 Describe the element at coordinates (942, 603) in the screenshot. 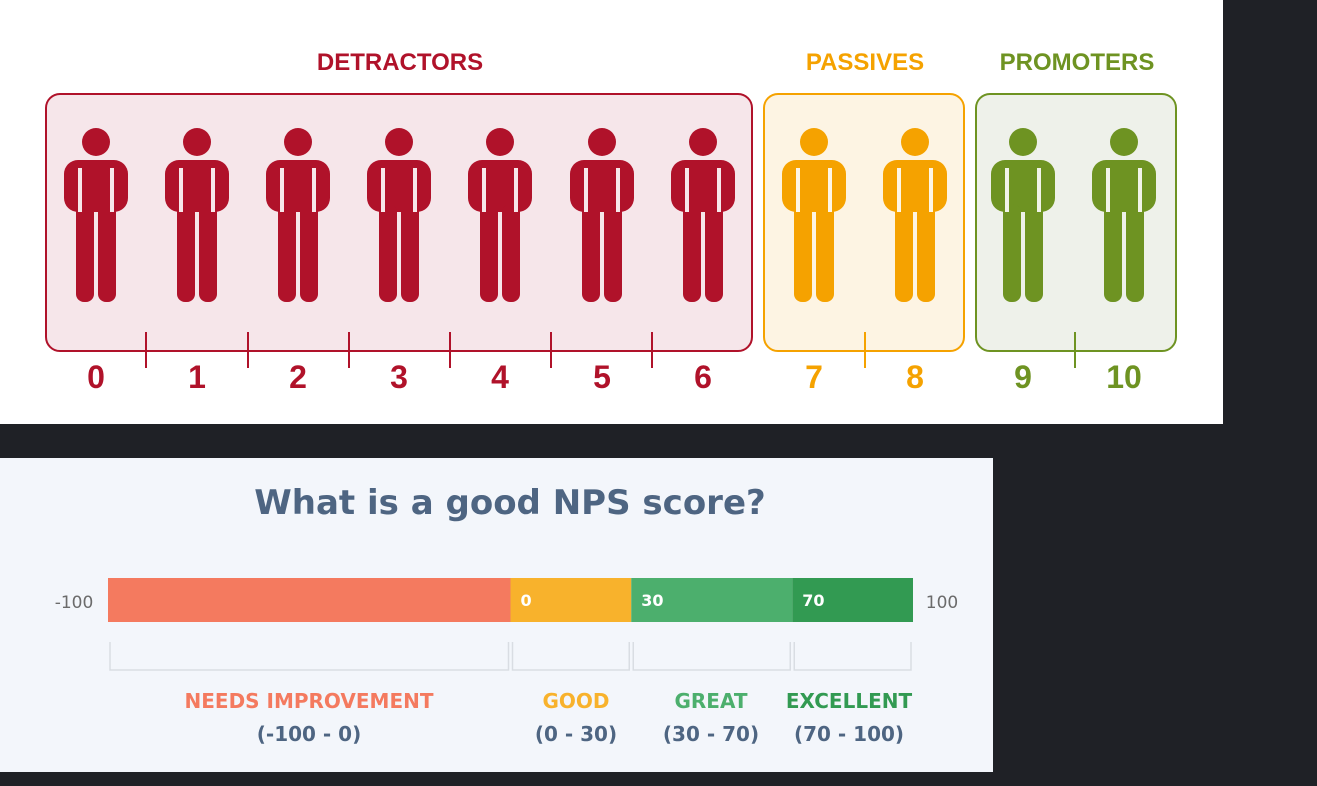

I see `max-label: 100` at that location.